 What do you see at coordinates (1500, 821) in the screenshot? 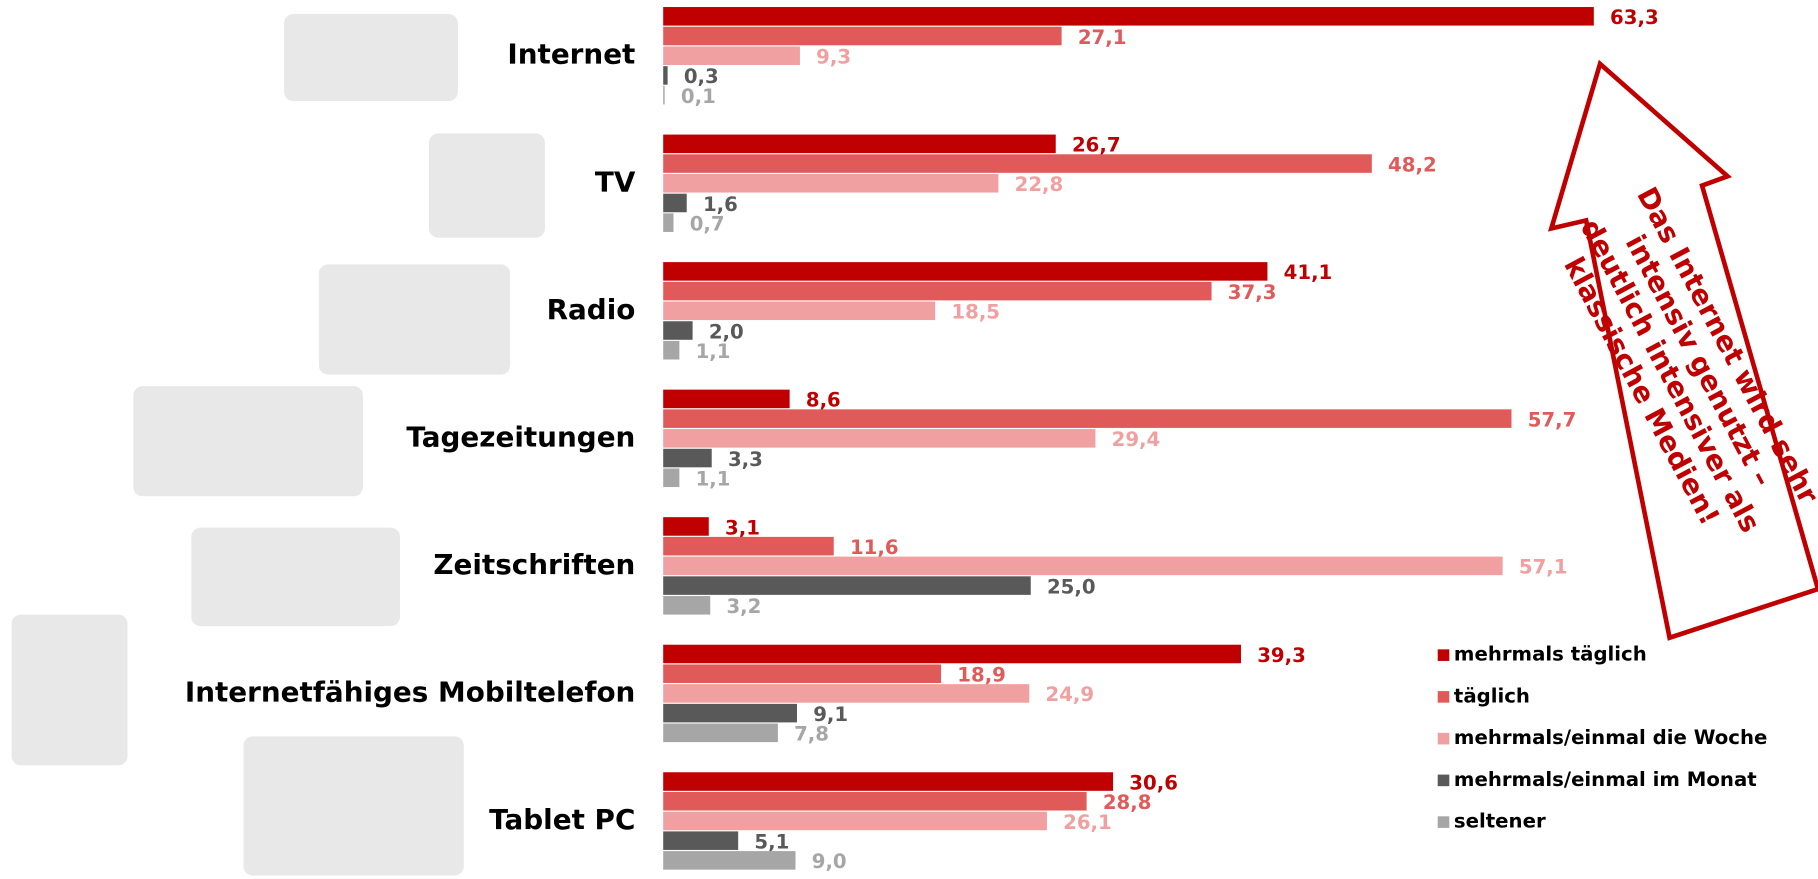
I see `legend-label: seltener` at bounding box center [1500, 821].